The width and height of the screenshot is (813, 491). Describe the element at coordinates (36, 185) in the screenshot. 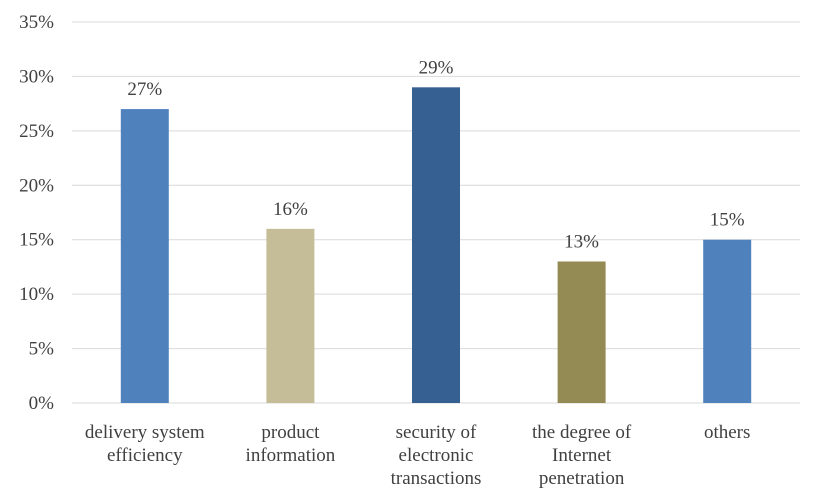

I see `y-tick-label: 20%` at that location.